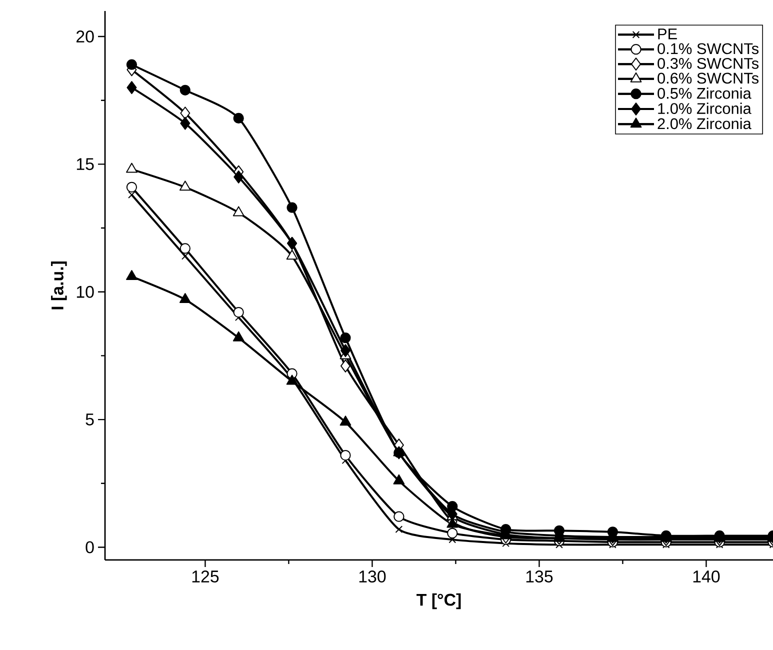 This screenshot has height=650, width=773. Describe the element at coordinates (438, 601) in the screenshot. I see `x-axis-title: T [°C]` at that location.